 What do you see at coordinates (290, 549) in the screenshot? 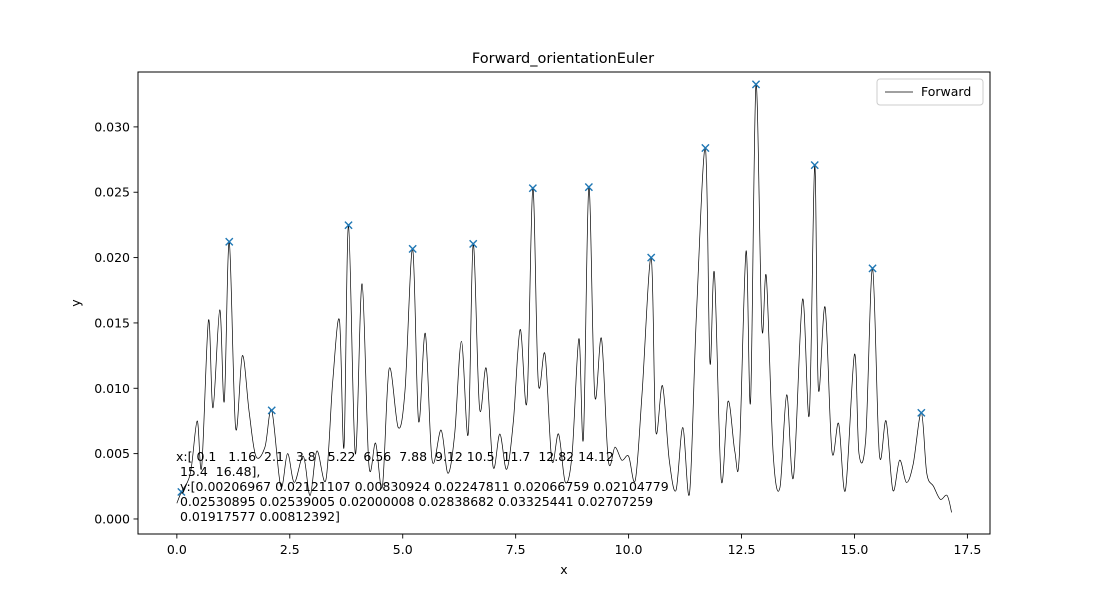
I see `x-tick-label: 2.5` at bounding box center [290, 549].